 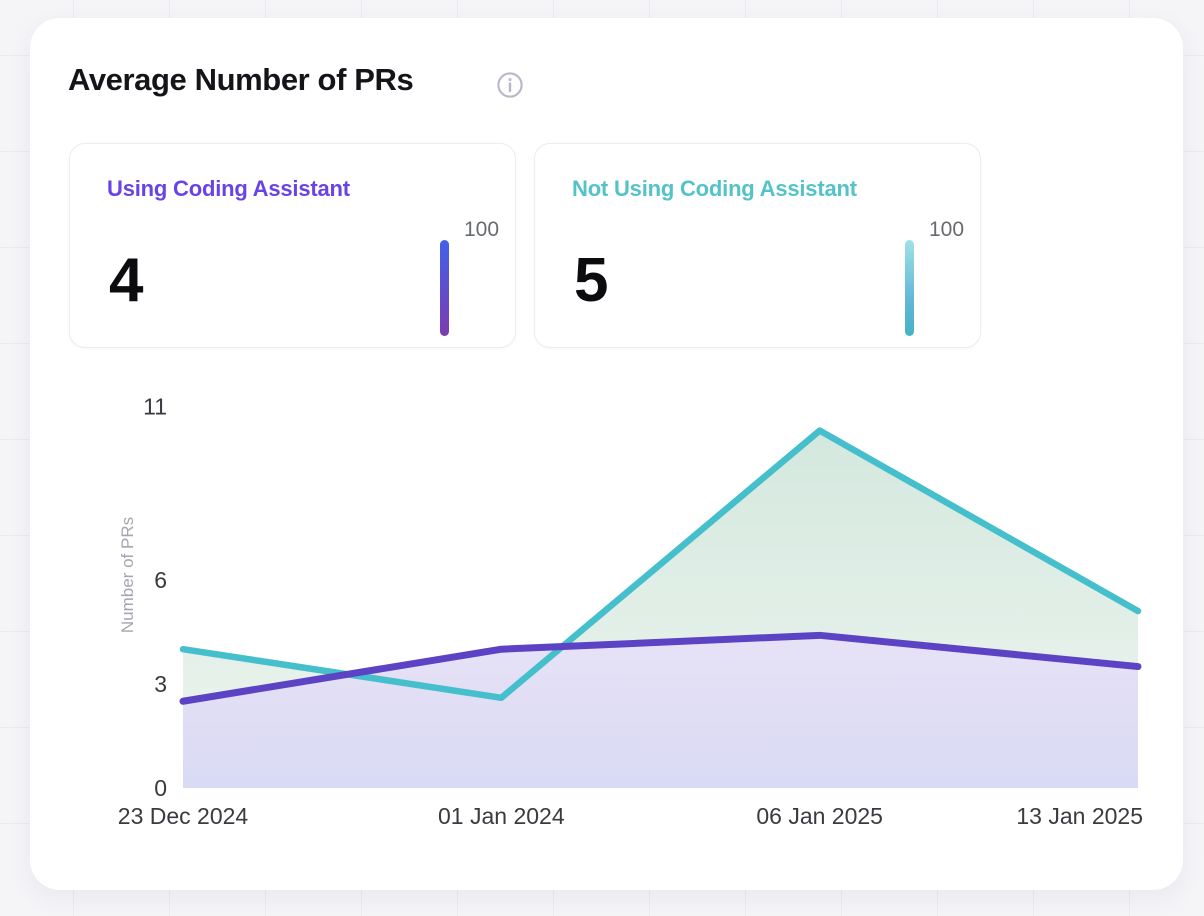 What do you see at coordinates (292, 245) in the screenshot?
I see `stat-card-using-coding-assistant: Using Coding Assistant 4 100` at bounding box center [292, 245].